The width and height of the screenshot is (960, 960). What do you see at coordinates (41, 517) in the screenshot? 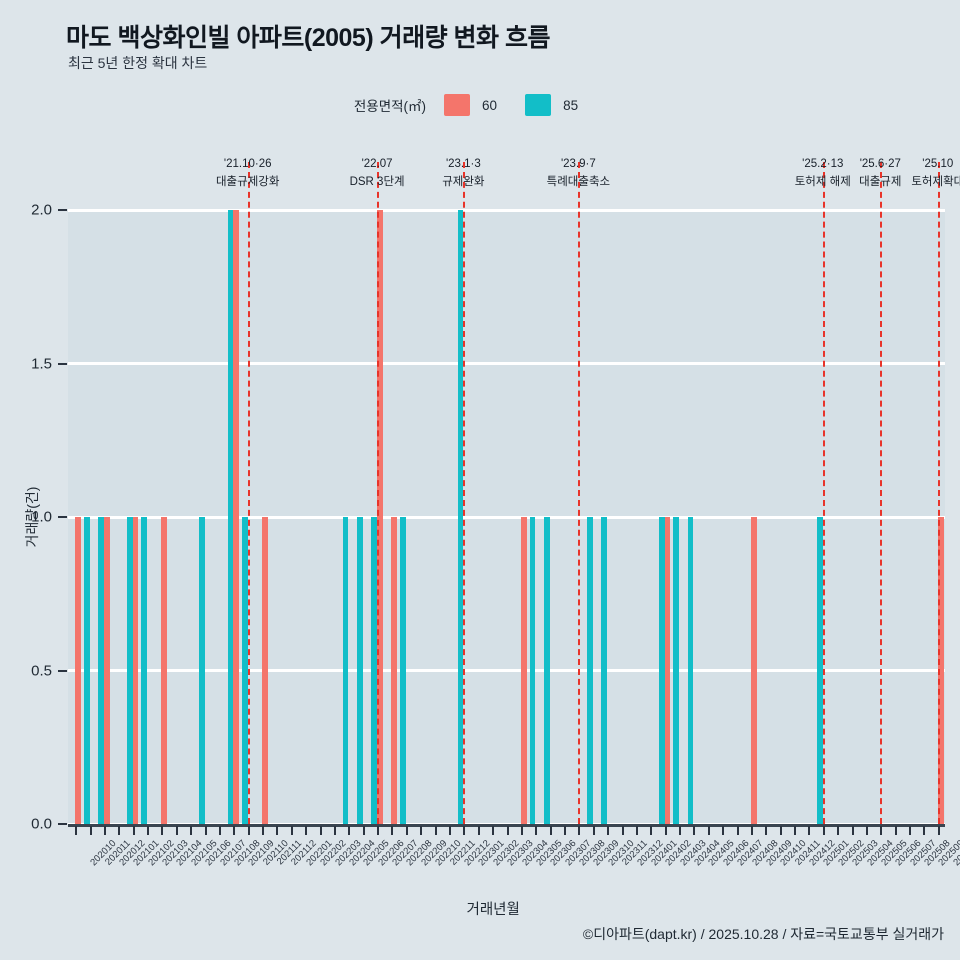
I see `y-tick-label: 1.0` at bounding box center [41, 517].